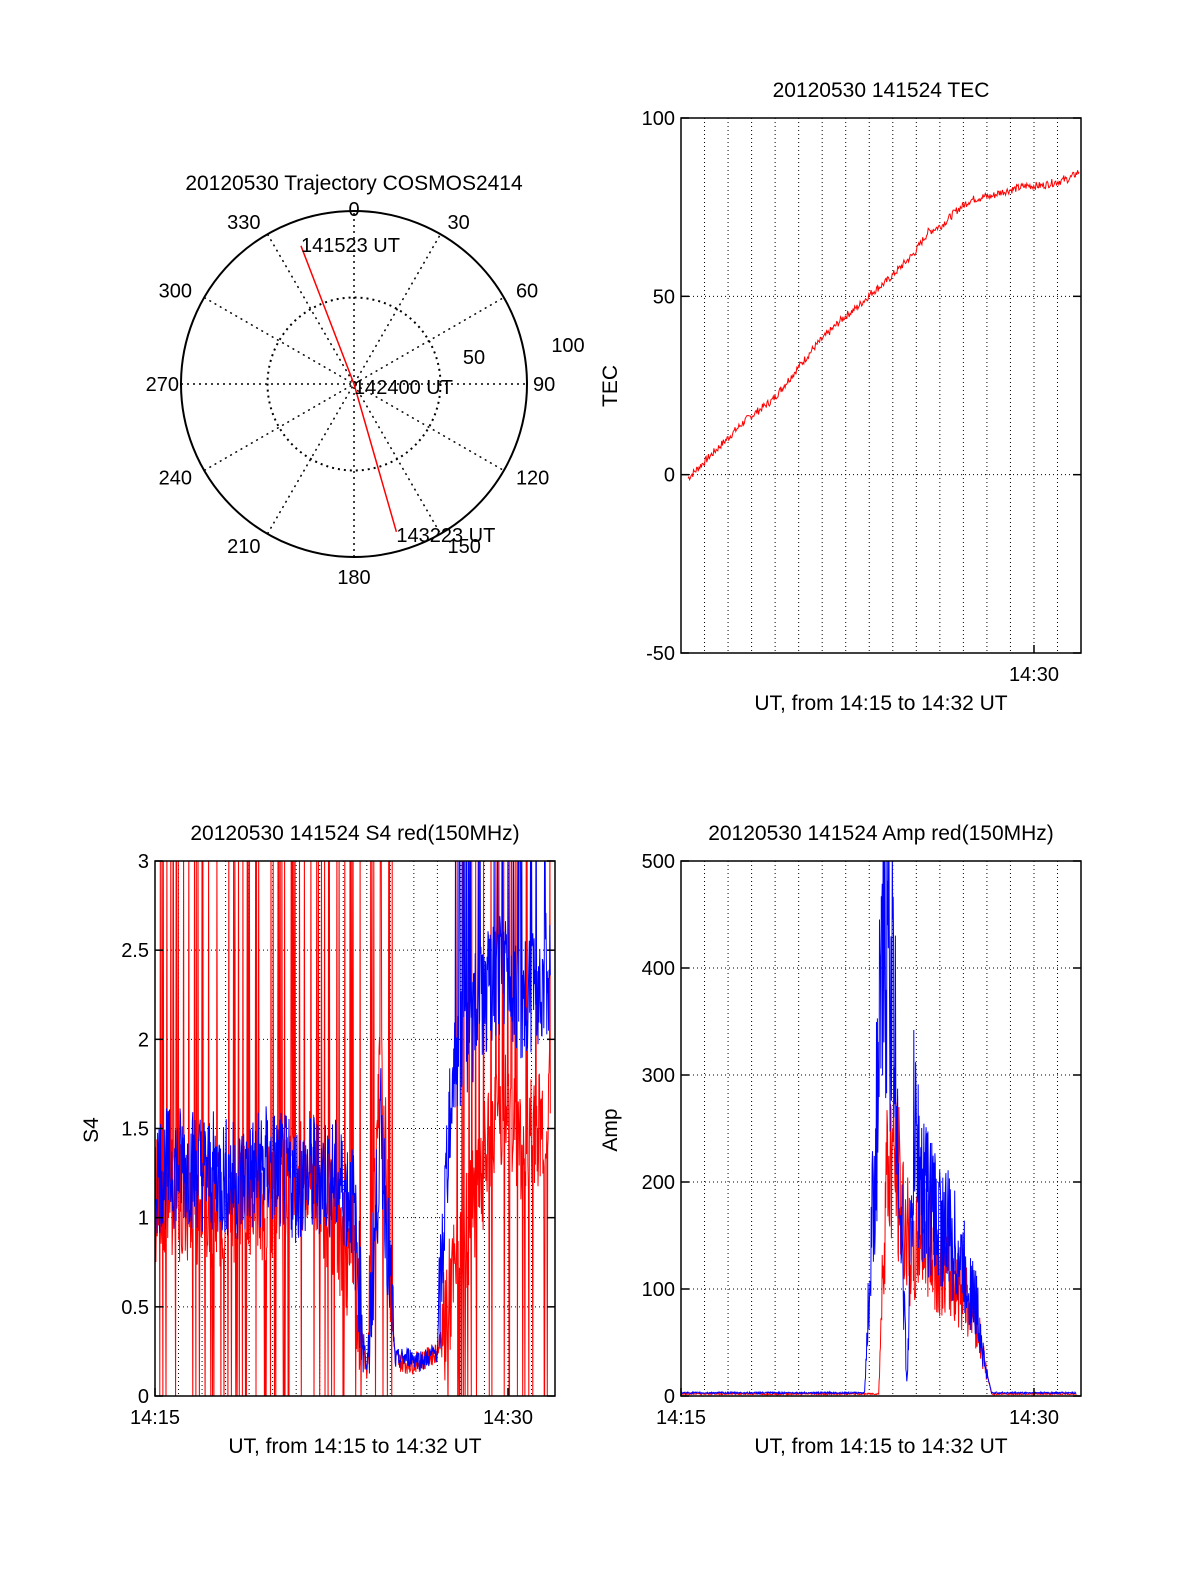 The width and height of the screenshot is (1200, 1575). What do you see at coordinates (143, 862) in the screenshot?
I see `s4-y-tick-label: 3` at bounding box center [143, 862].